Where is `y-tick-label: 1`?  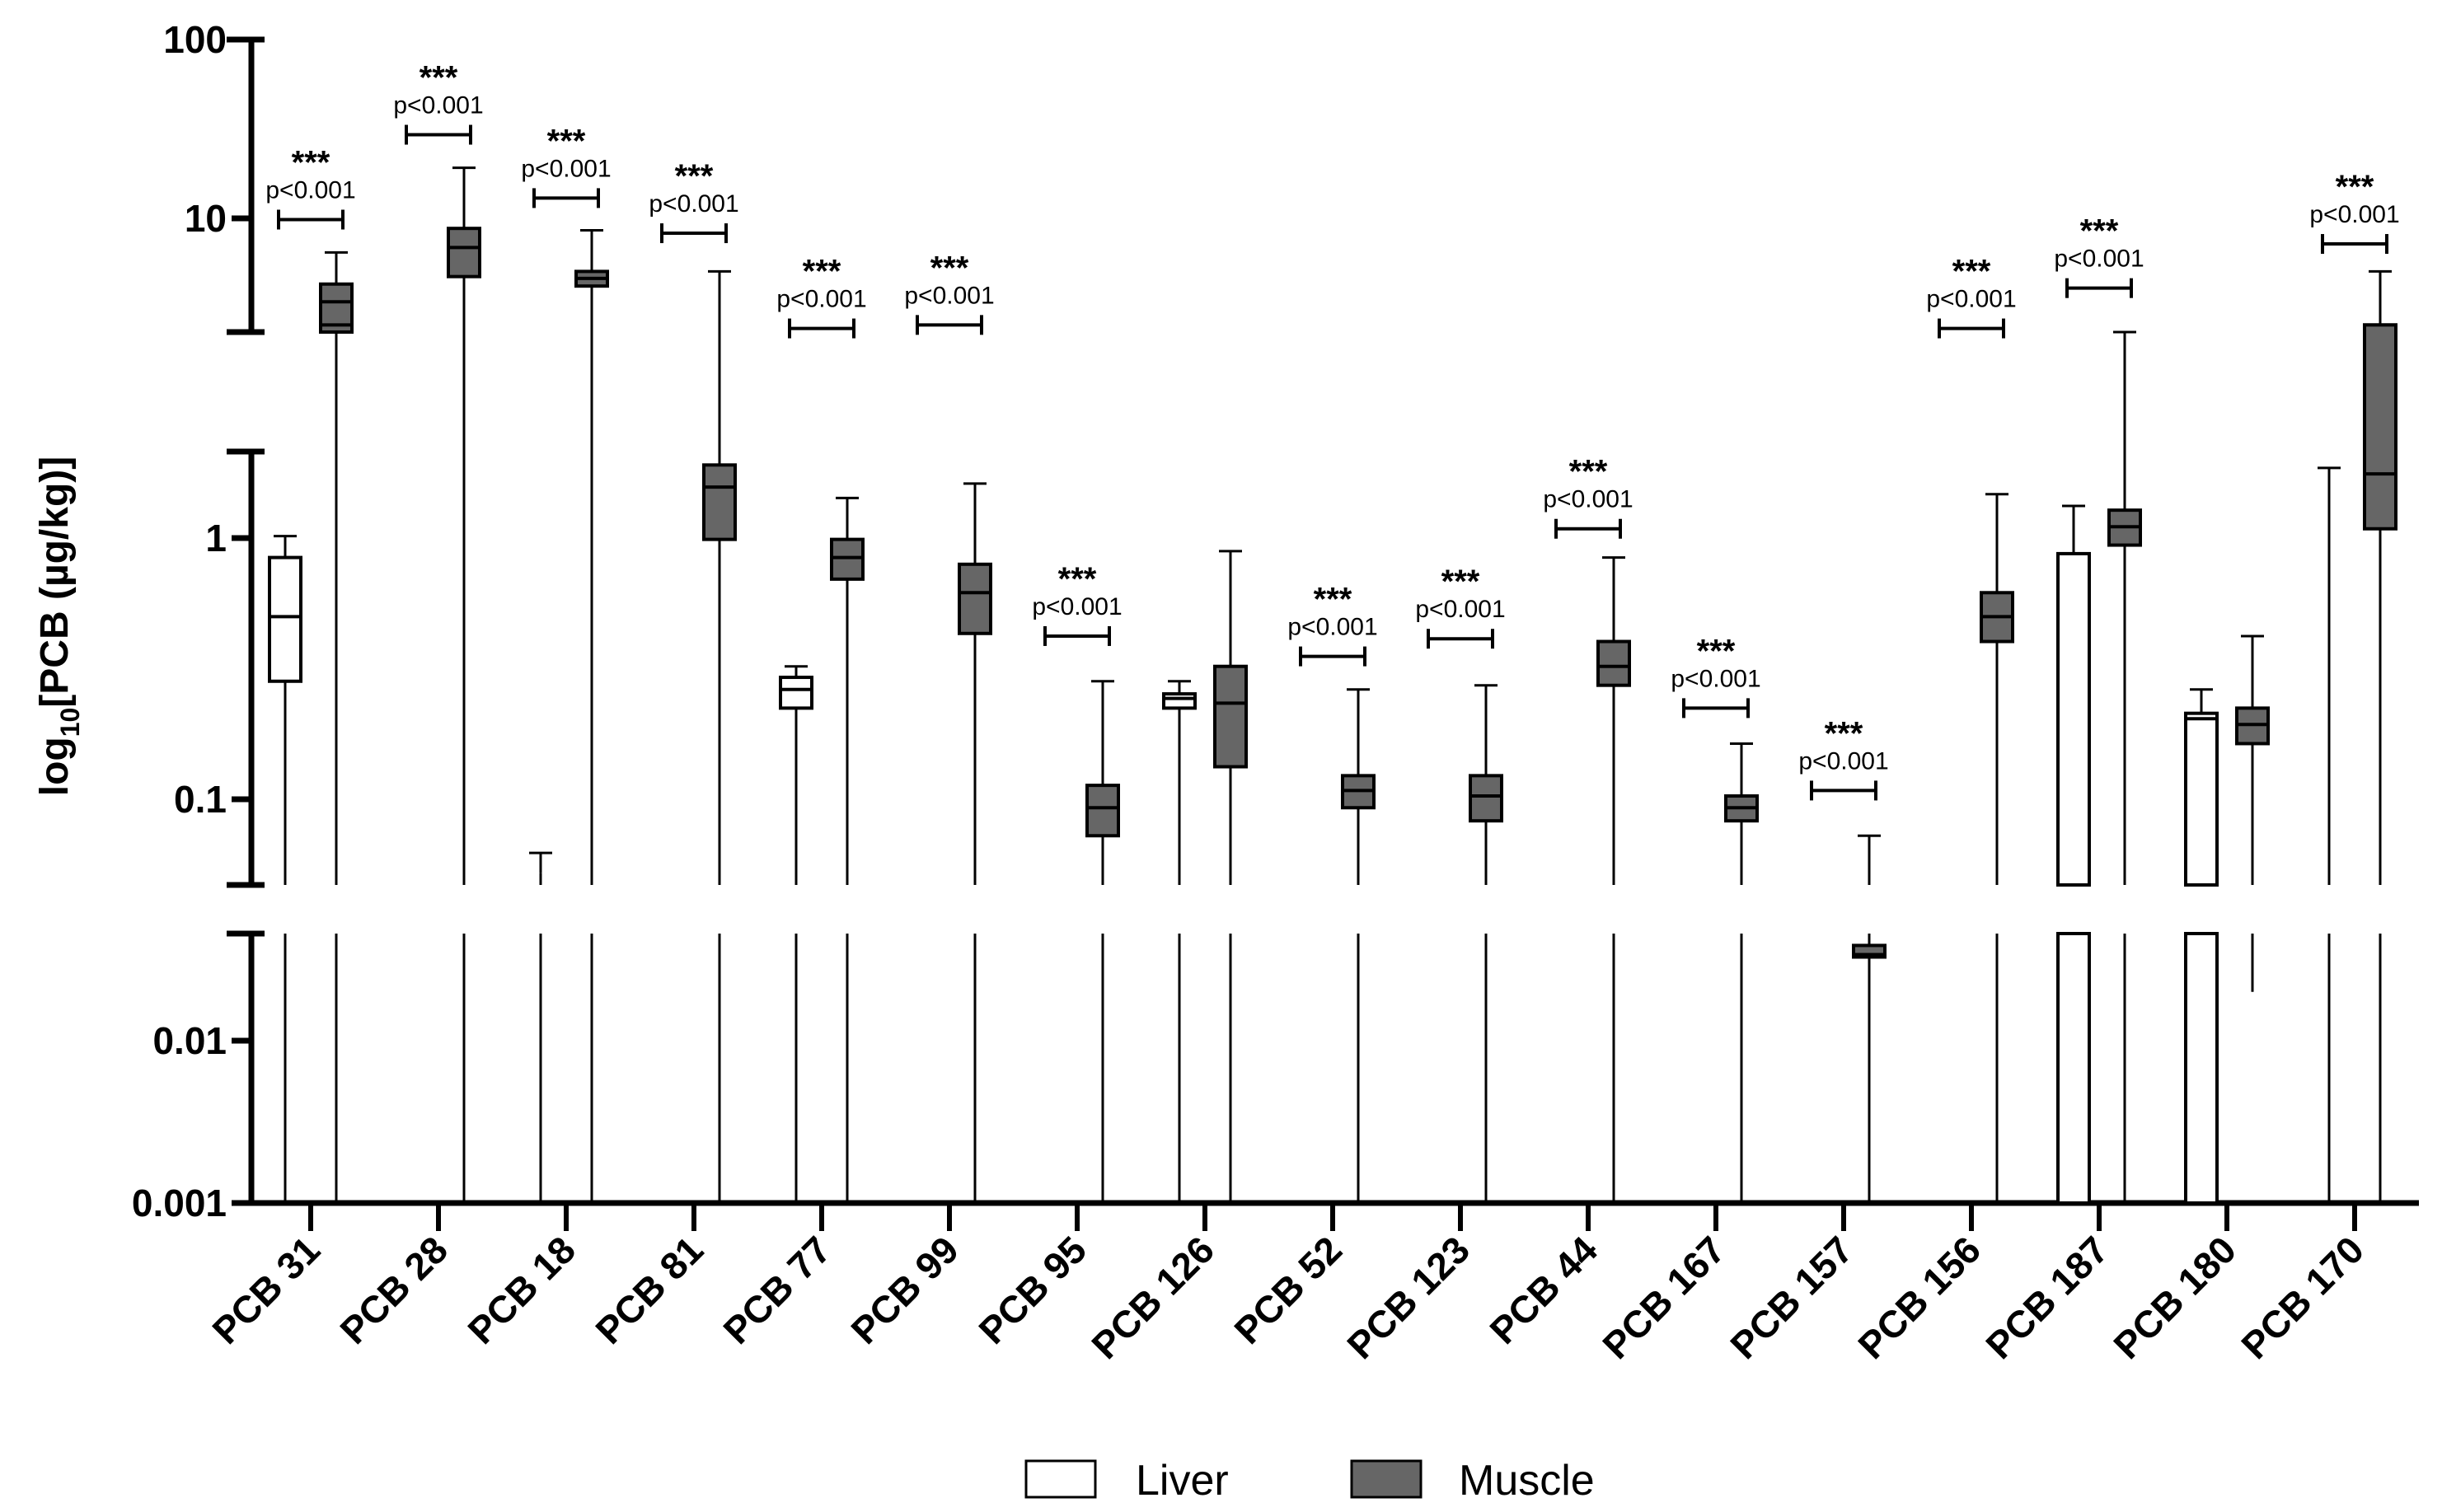 y-tick-label: 1 is located at coordinates (216, 538).